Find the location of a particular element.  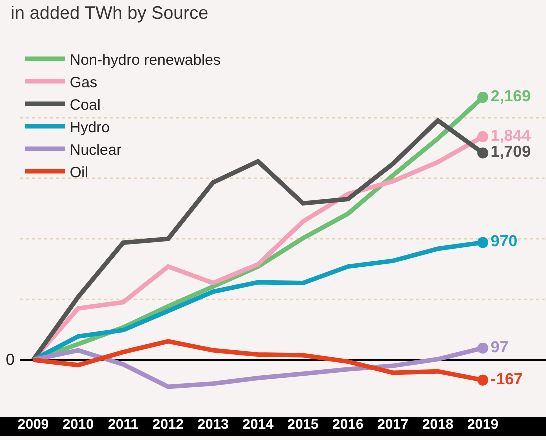

x-tick-label: 2009 is located at coordinates (34, 424).